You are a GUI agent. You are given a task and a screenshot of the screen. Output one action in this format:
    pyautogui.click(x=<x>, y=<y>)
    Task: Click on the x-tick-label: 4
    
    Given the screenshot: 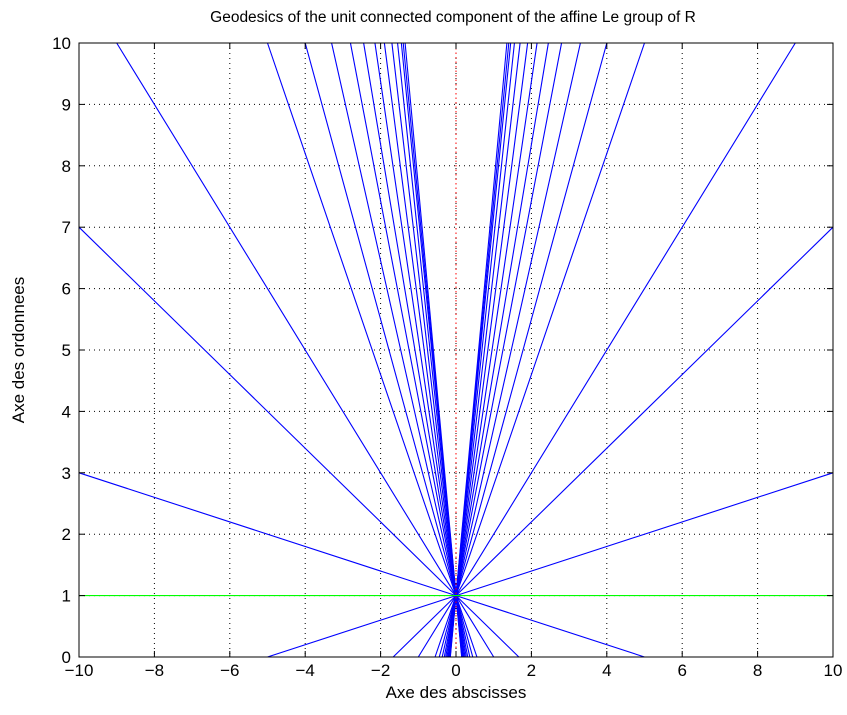 What is the action you would take?
    pyautogui.click(x=606, y=670)
    